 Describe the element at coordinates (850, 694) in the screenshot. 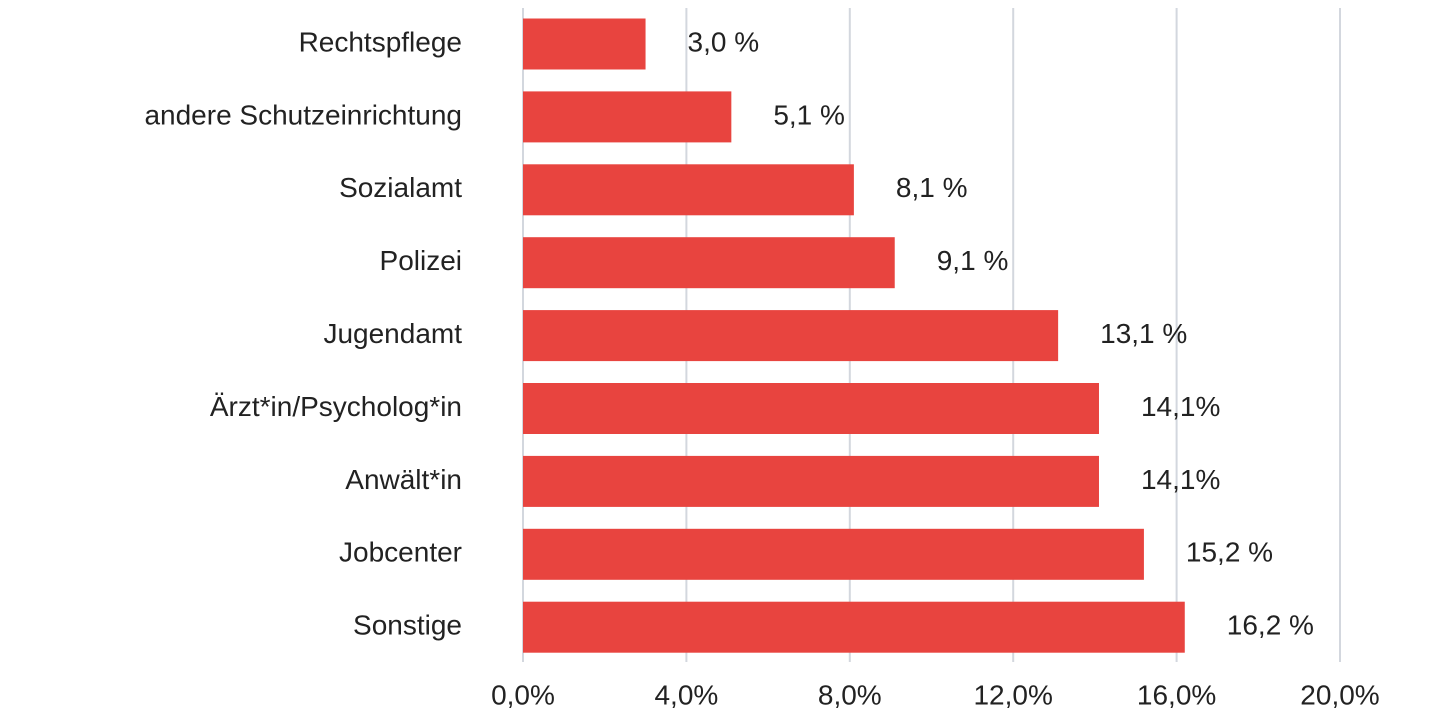

I see `x-tick-label: 8,0%` at that location.